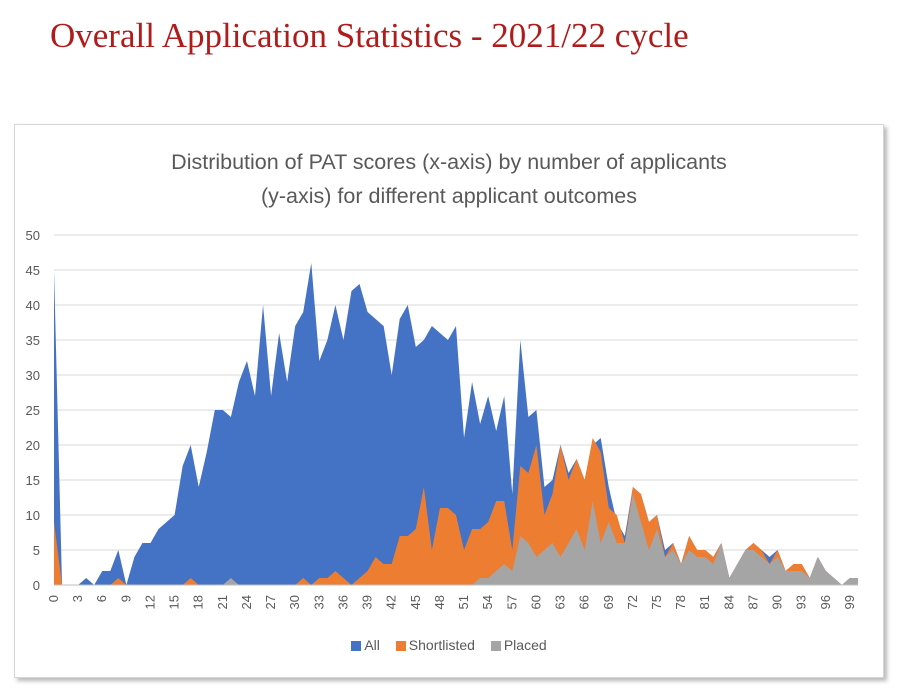 The width and height of the screenshot is (898, 689). I want to click on legend-label-shortlisted: Shortlisted, so click(441, 645).